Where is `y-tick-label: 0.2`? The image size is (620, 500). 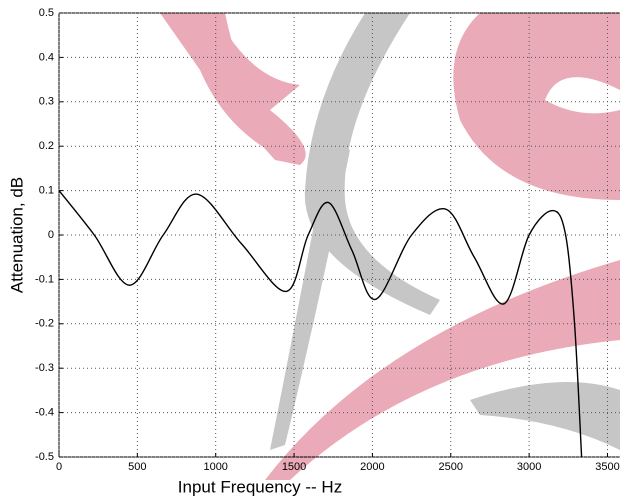 y-tick-label: 0.2 is located at coordinates (46, 146).